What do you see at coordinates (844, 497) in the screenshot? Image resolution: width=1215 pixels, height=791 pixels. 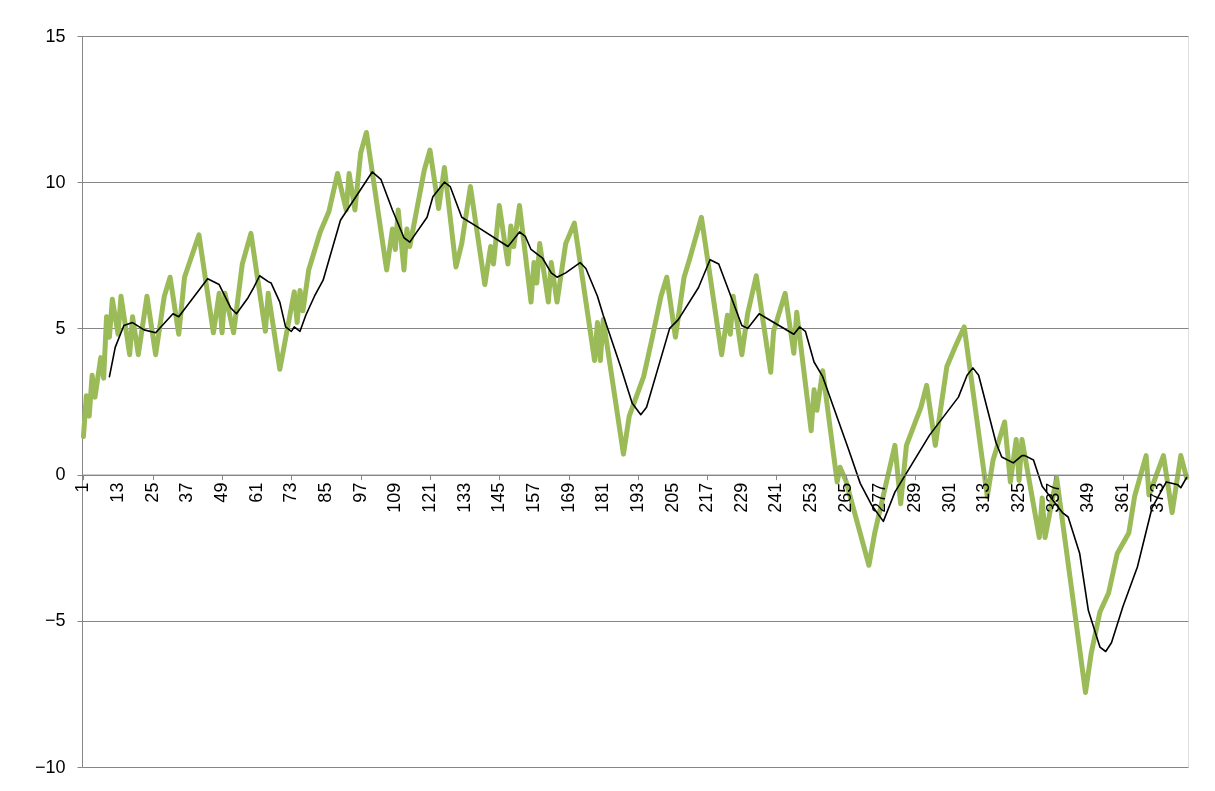 I see `x-tick-label: 265` at bounding box center [844, 497].